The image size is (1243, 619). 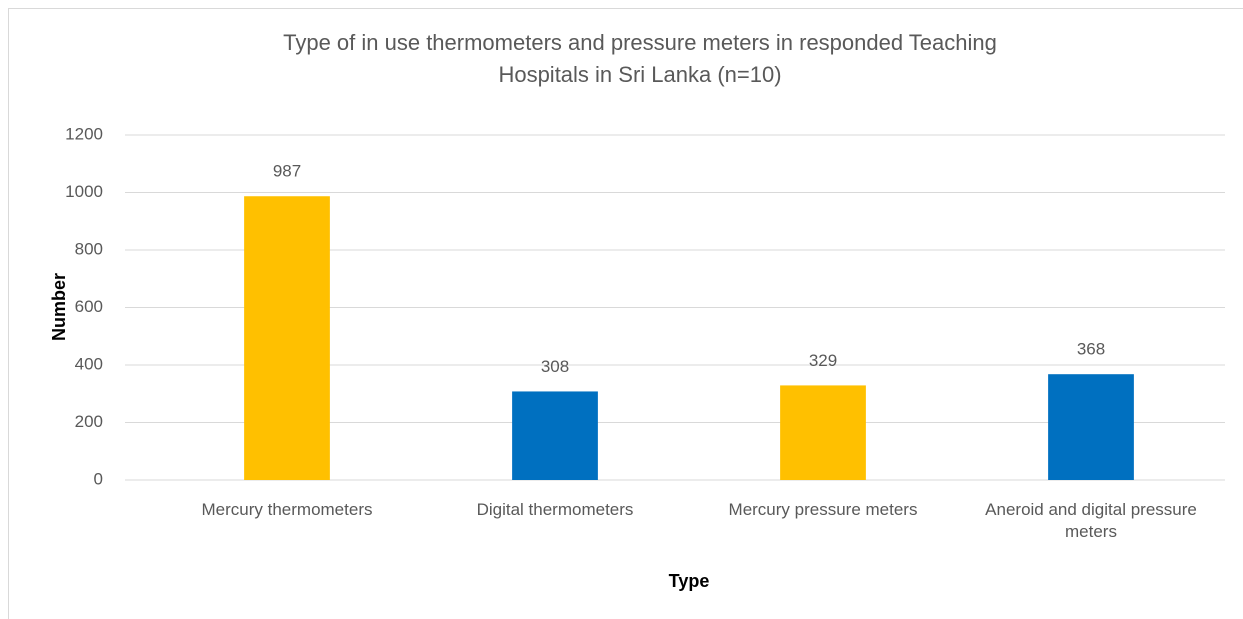 I want to click on y-tick-label: 1200, so click(x=84, y=133).